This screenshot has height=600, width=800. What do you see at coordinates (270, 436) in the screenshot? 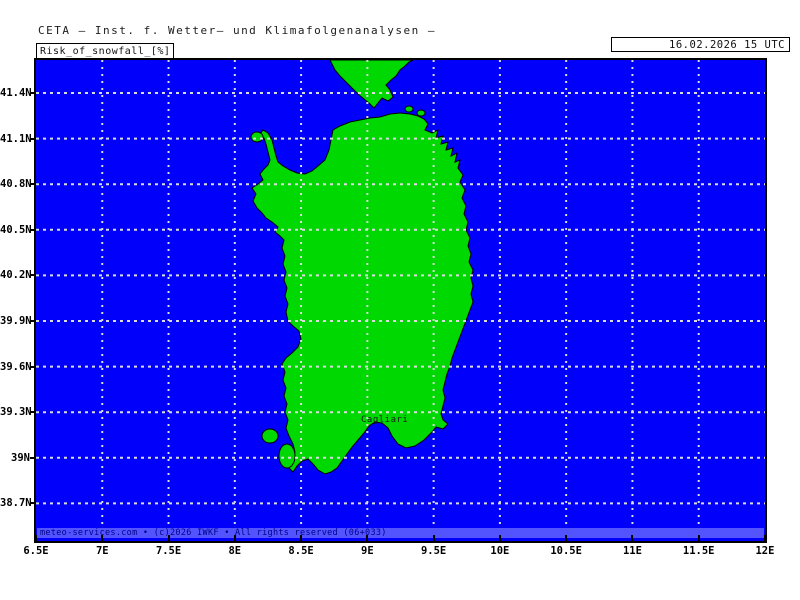
I see `san-pietro-island` at bounding box center [270, 436].